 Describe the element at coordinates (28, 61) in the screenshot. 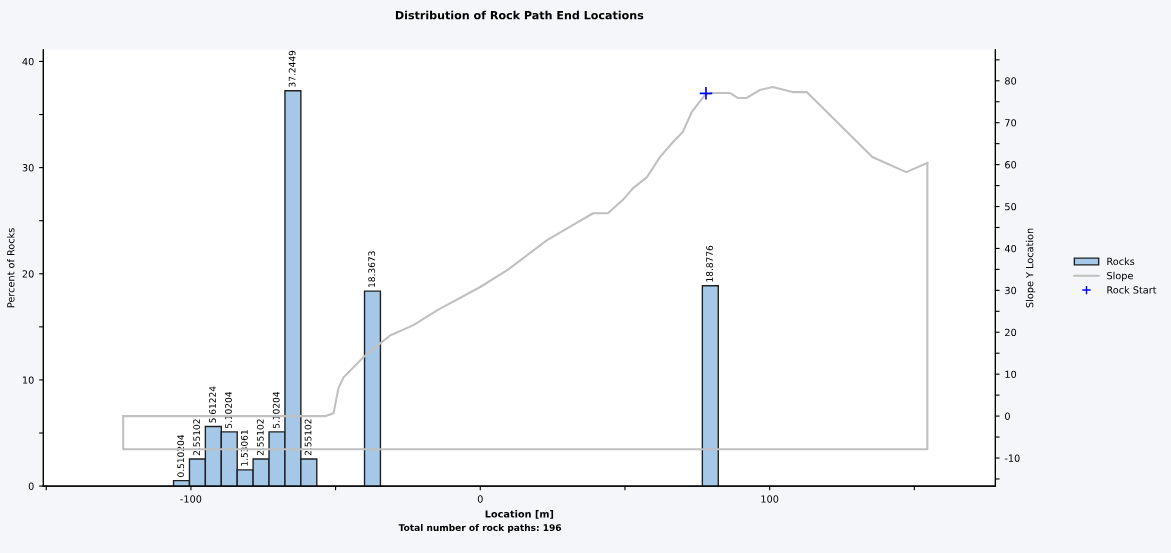

I see `y-tick-label: 40` at that location.